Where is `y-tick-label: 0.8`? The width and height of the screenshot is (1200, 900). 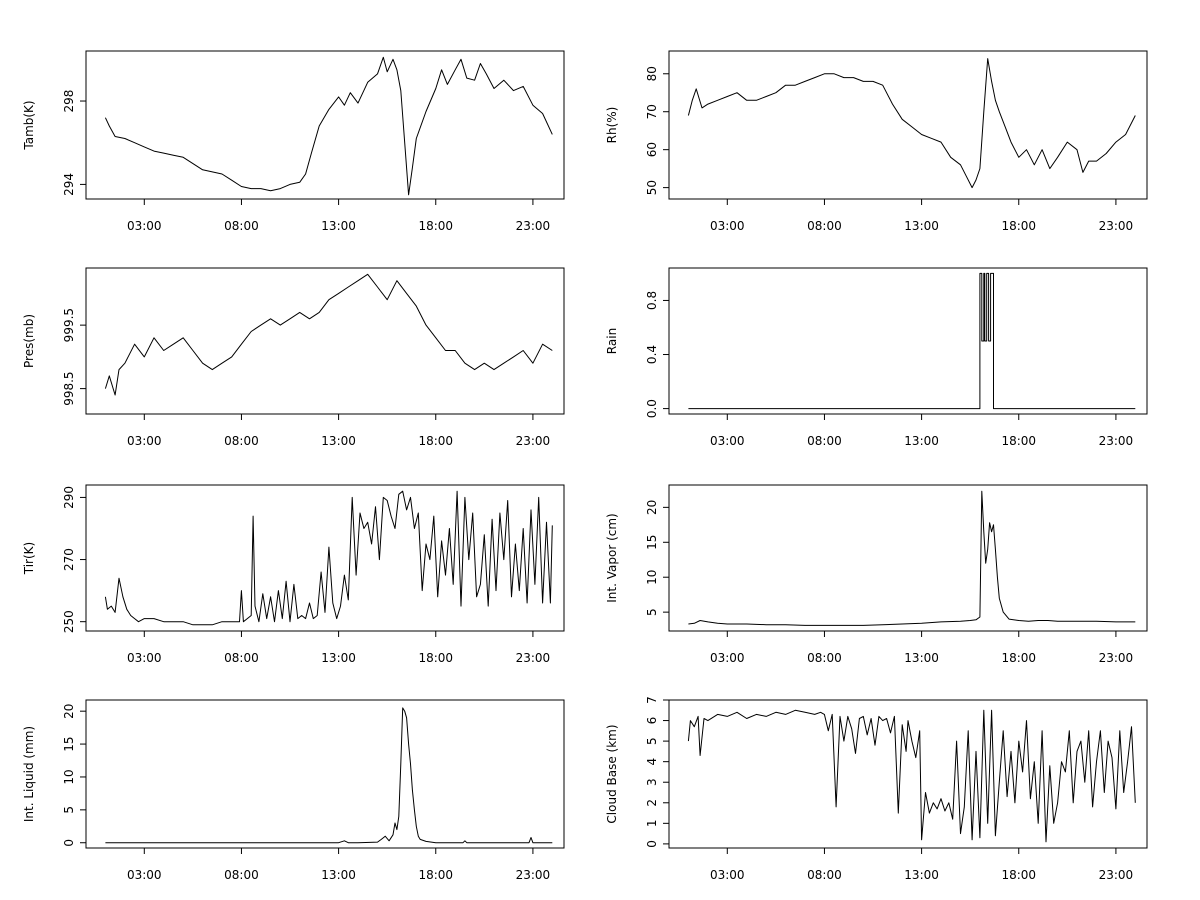
y-tick-label: 0.8 is located at coordinates (652, 300).